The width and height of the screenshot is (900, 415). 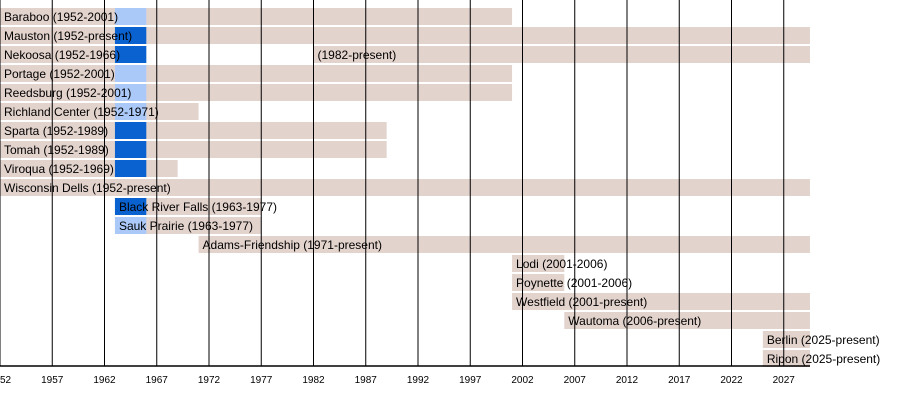 I want to click on tick-label: 1997, so click(x=470, y=380).